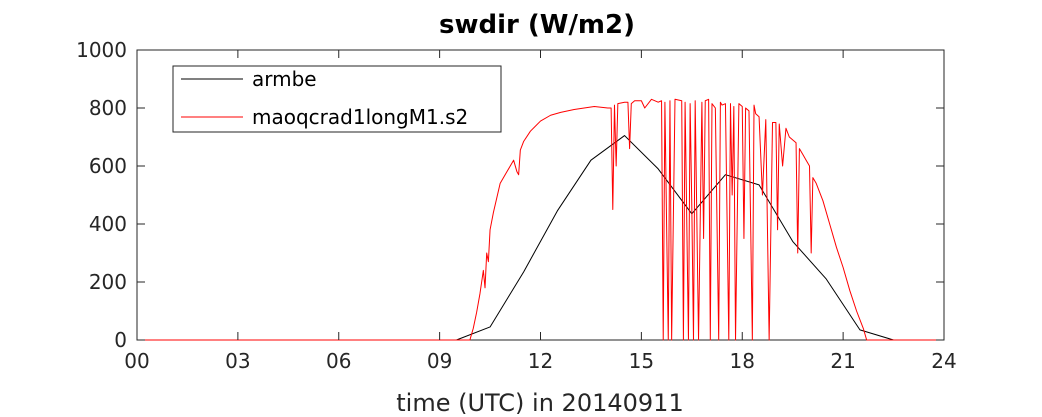  Describe the element at coordinates (943, 361) in the screenshot. I see `x-tick-label: 24` at that location.